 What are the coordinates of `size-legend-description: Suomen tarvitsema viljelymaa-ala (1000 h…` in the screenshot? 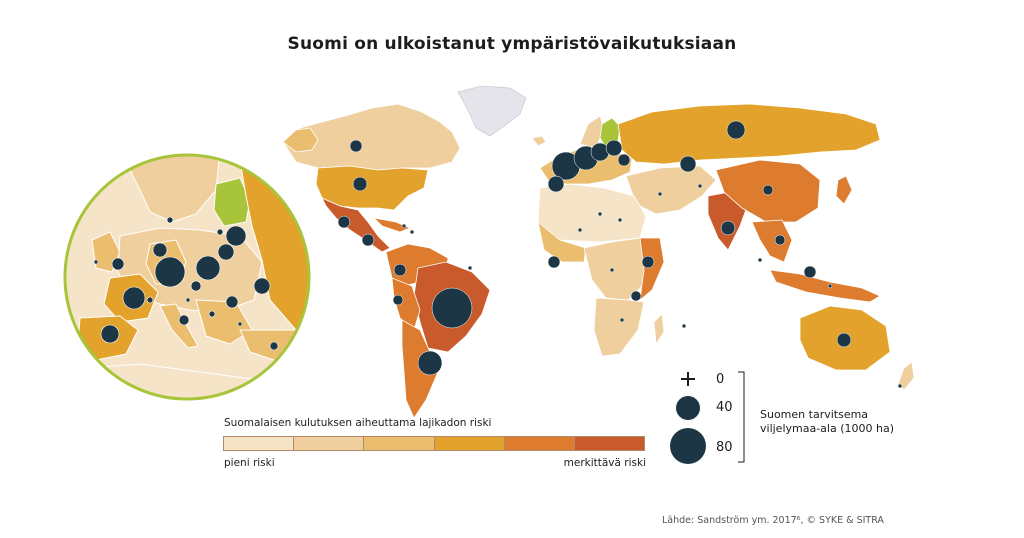 It's located at (830, 422).